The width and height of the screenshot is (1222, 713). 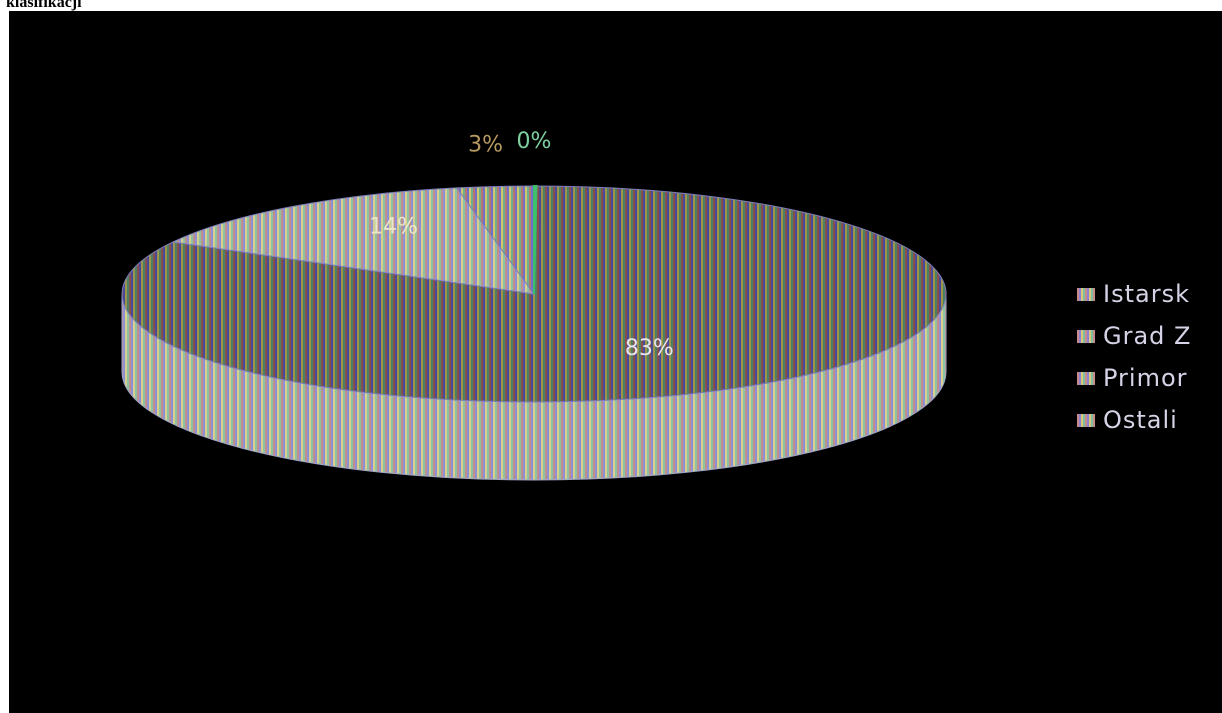 I want to click on legend-label: Ostali, so click(x=1140, y=420).